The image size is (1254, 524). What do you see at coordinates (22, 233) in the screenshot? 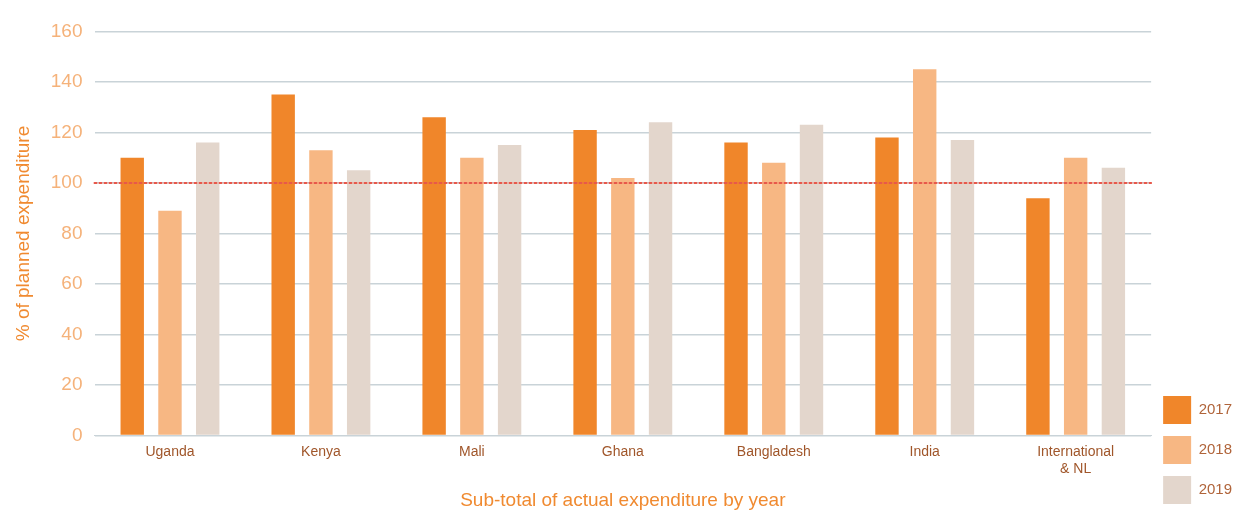
I see `y-axis-title: % of planned expenditure` at bounding box center [22, 233].